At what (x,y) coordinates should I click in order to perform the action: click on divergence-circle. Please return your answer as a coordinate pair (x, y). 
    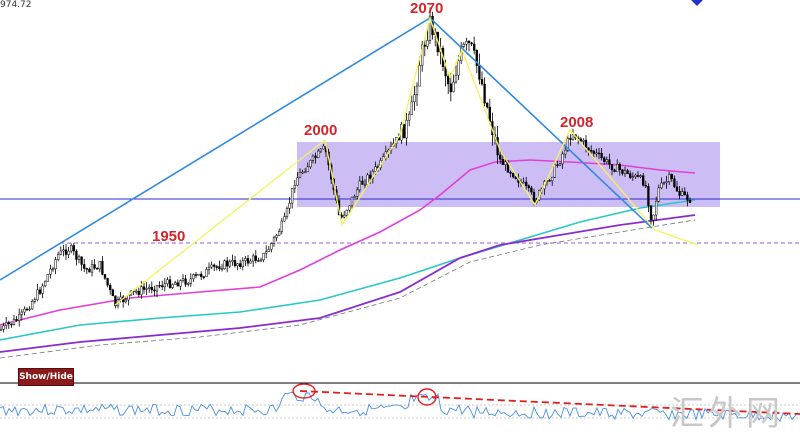
    Looking at the image, I should click on (304, 391).